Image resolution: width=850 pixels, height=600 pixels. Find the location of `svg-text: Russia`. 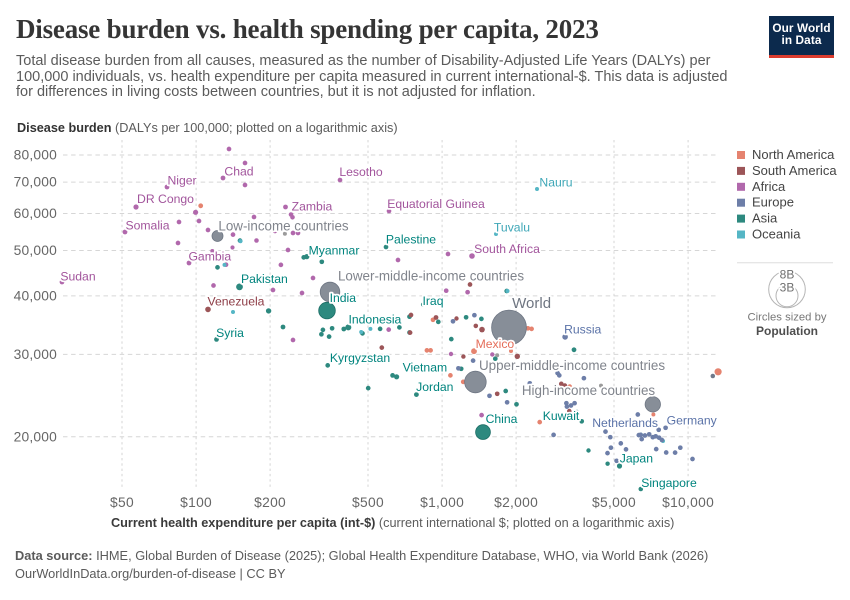

svg-text: Russia is located at coordinates (582, 330).